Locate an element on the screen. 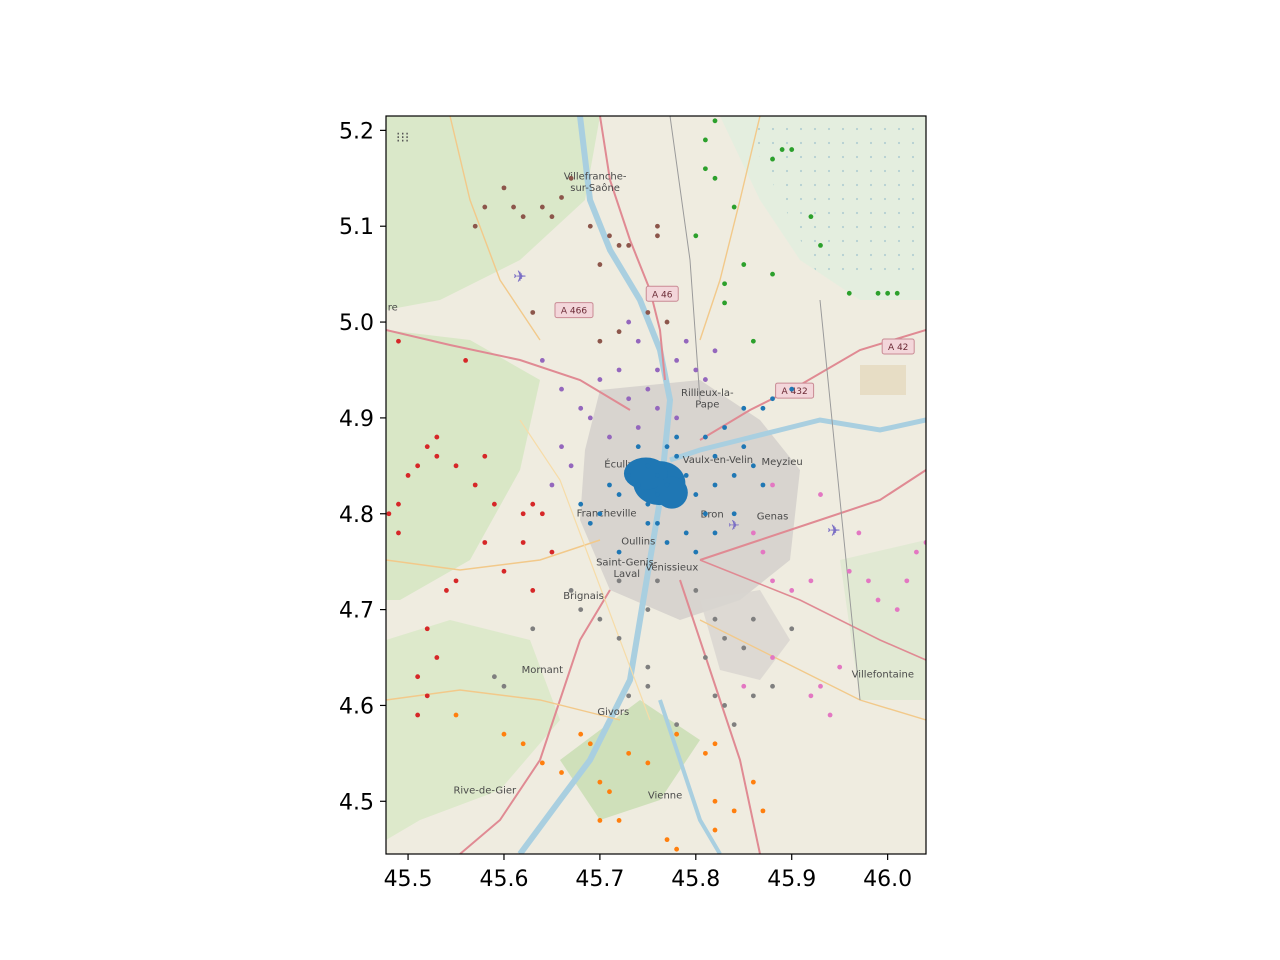 This screenshot has height=960, width=1280. map-label: Mornant is located at coordinates (542, 670).